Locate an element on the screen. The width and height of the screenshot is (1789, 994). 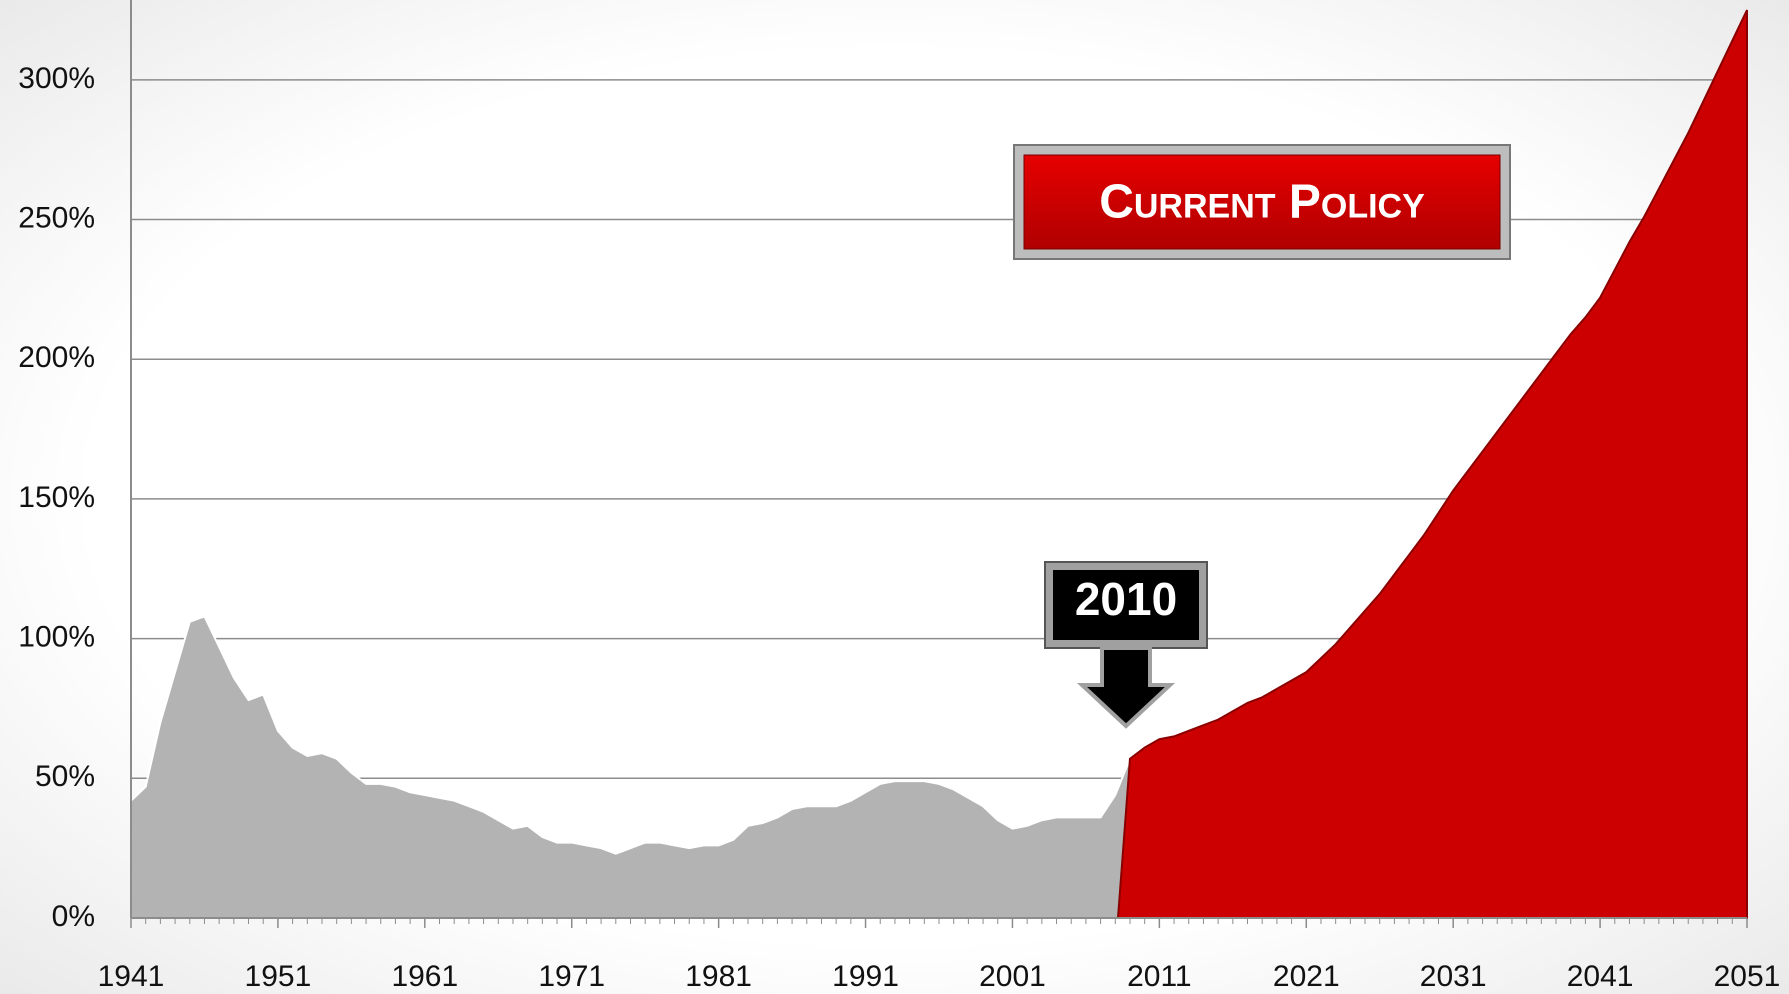
y-tick-label: 300% is located at coordinates (56, 78).